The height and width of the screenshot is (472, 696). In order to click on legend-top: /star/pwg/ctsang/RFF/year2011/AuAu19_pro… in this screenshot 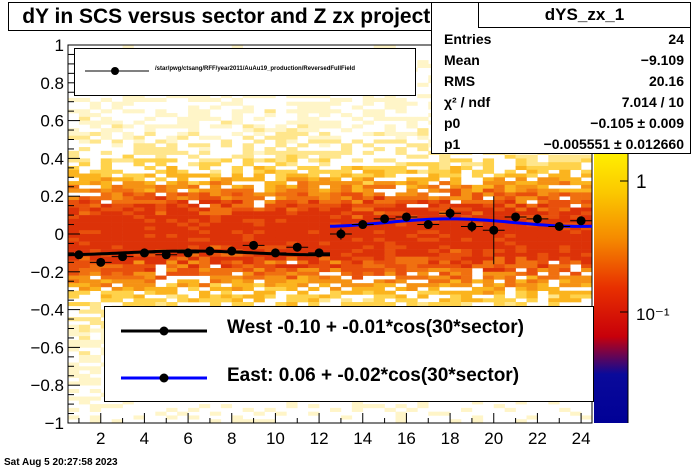, I will do `click(245, 72)`.